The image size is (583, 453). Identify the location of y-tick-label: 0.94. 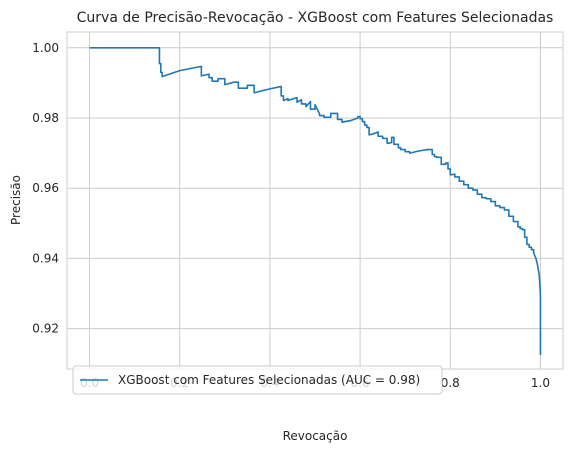
(45, 258).